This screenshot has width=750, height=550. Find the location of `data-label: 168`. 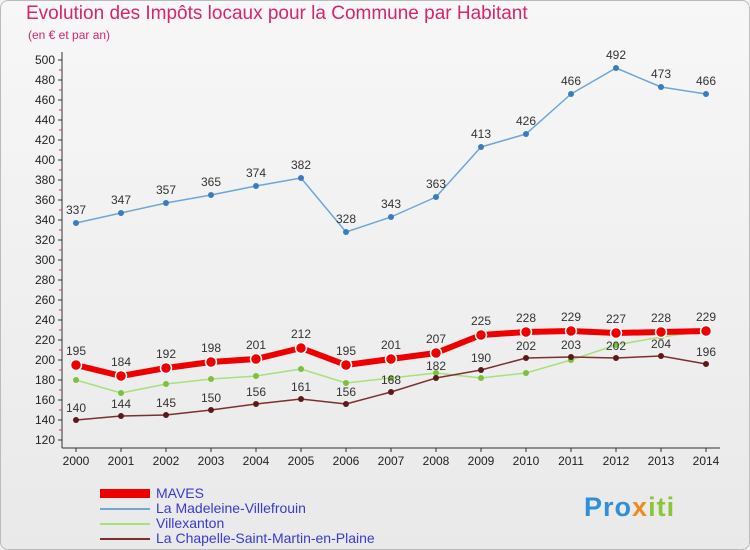

data-label: 168 is located at coordinates (391, 380).